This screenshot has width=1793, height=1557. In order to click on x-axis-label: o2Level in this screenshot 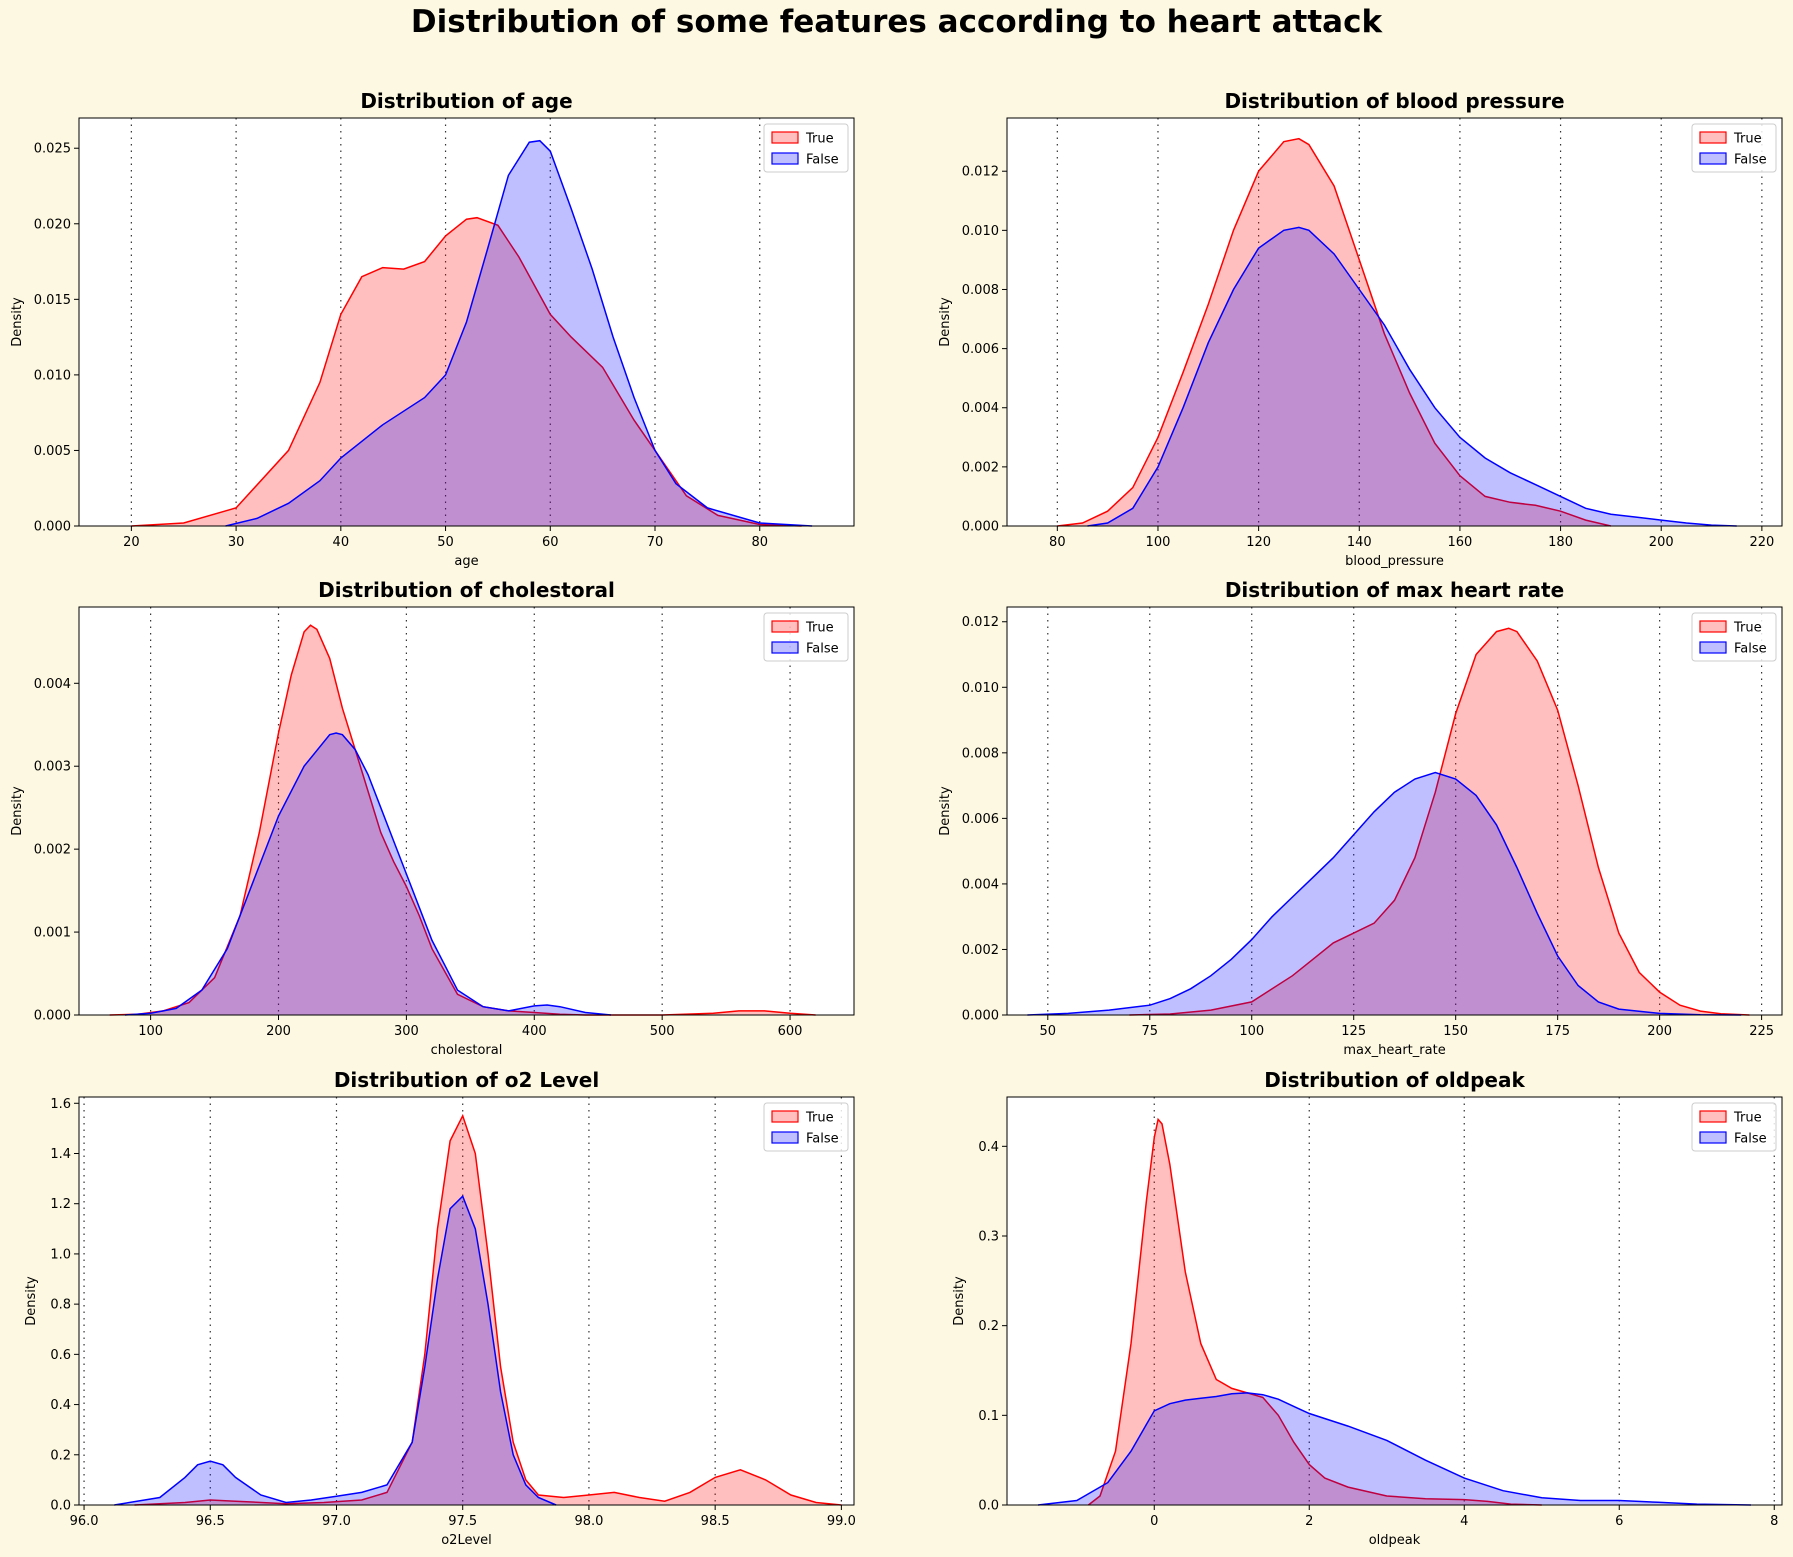, I will do `click(466, 1540)`.